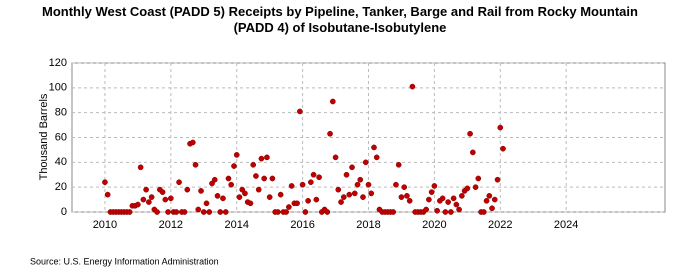 The height and width of the screenshot is (275, 675). I want to click on y-tick-label: 100, so click(58, 88).